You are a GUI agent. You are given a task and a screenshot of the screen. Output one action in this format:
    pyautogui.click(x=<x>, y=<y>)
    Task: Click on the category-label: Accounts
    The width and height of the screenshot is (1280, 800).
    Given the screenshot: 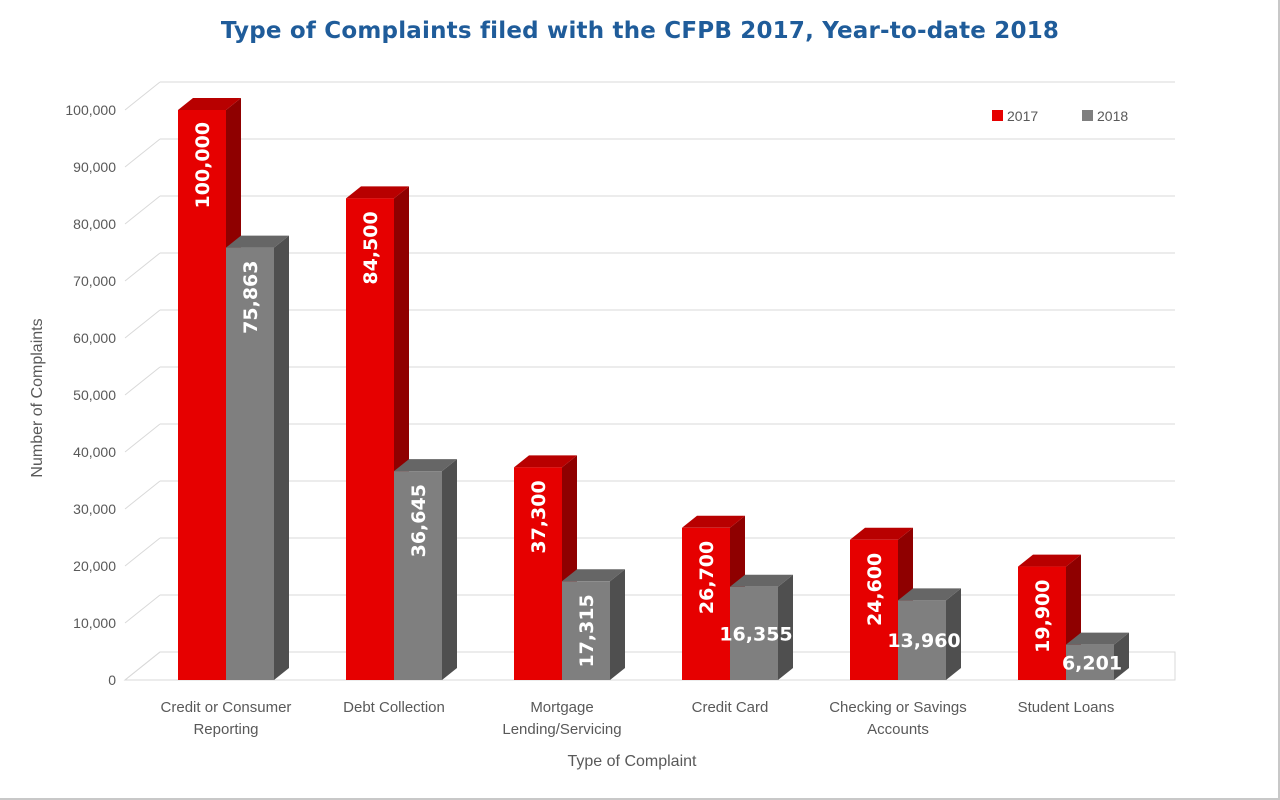 What is the action you would take?
    pyautogui.click(x=898, y=729)
    